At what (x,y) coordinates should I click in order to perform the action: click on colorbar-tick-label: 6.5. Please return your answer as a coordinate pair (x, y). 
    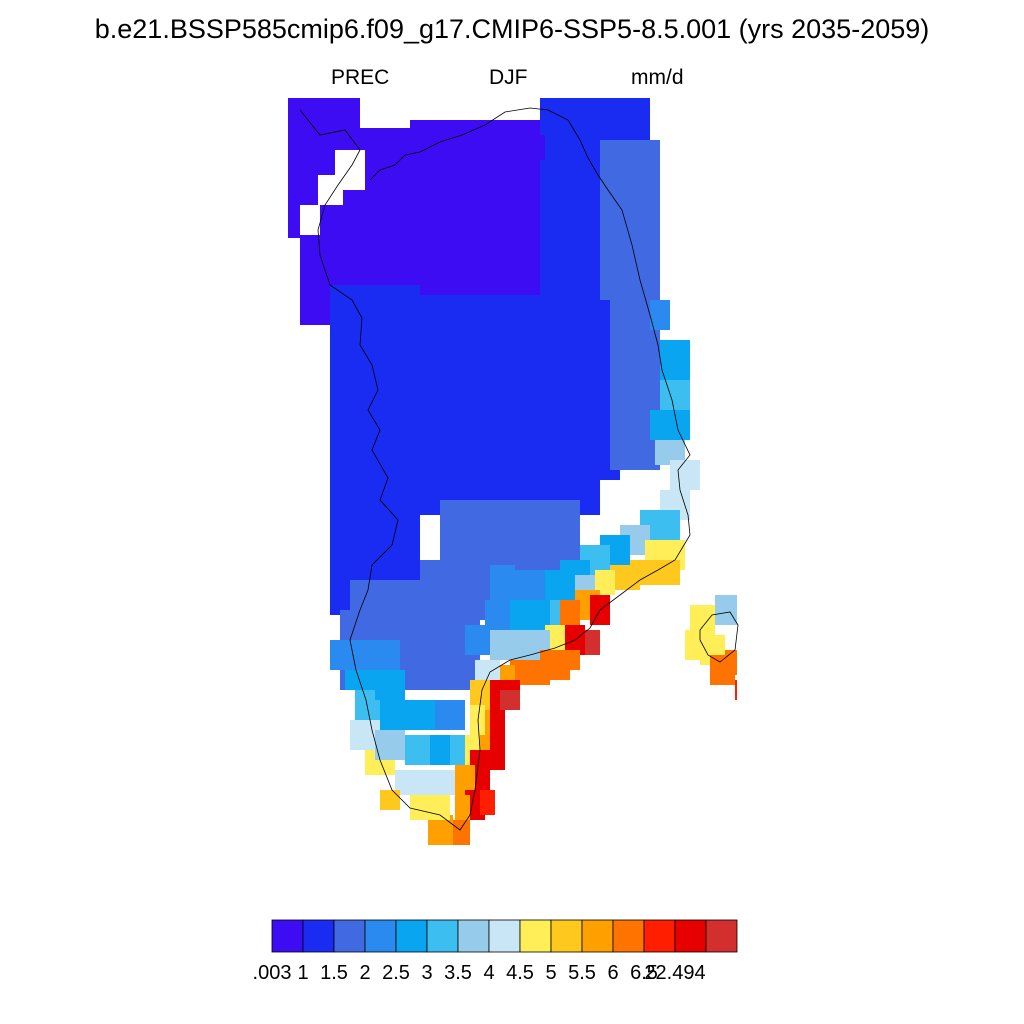
    Looking at the image, I should click on (644, 973).